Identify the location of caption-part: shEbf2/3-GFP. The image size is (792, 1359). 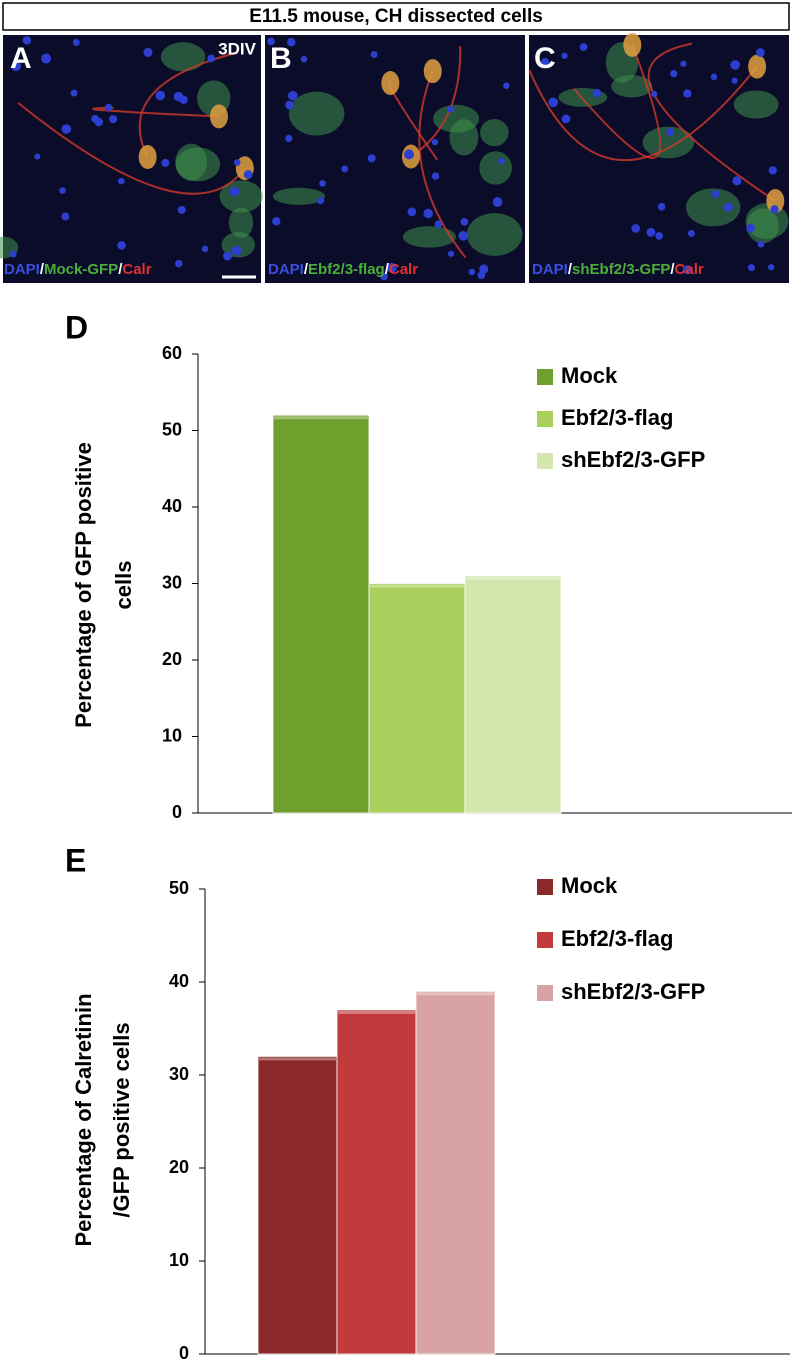
(621, 269).